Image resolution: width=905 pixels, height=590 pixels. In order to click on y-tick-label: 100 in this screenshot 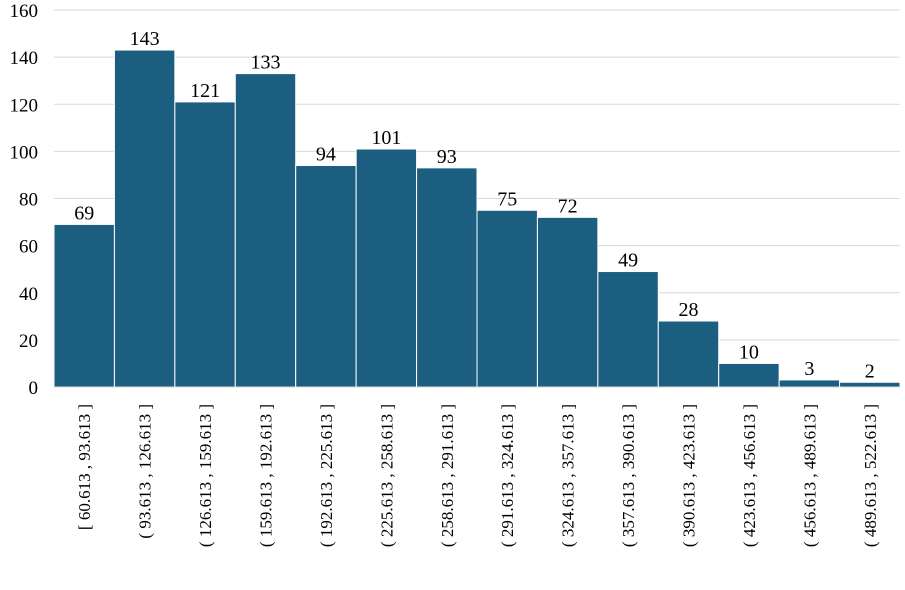, I will do `click(24, 152)`.